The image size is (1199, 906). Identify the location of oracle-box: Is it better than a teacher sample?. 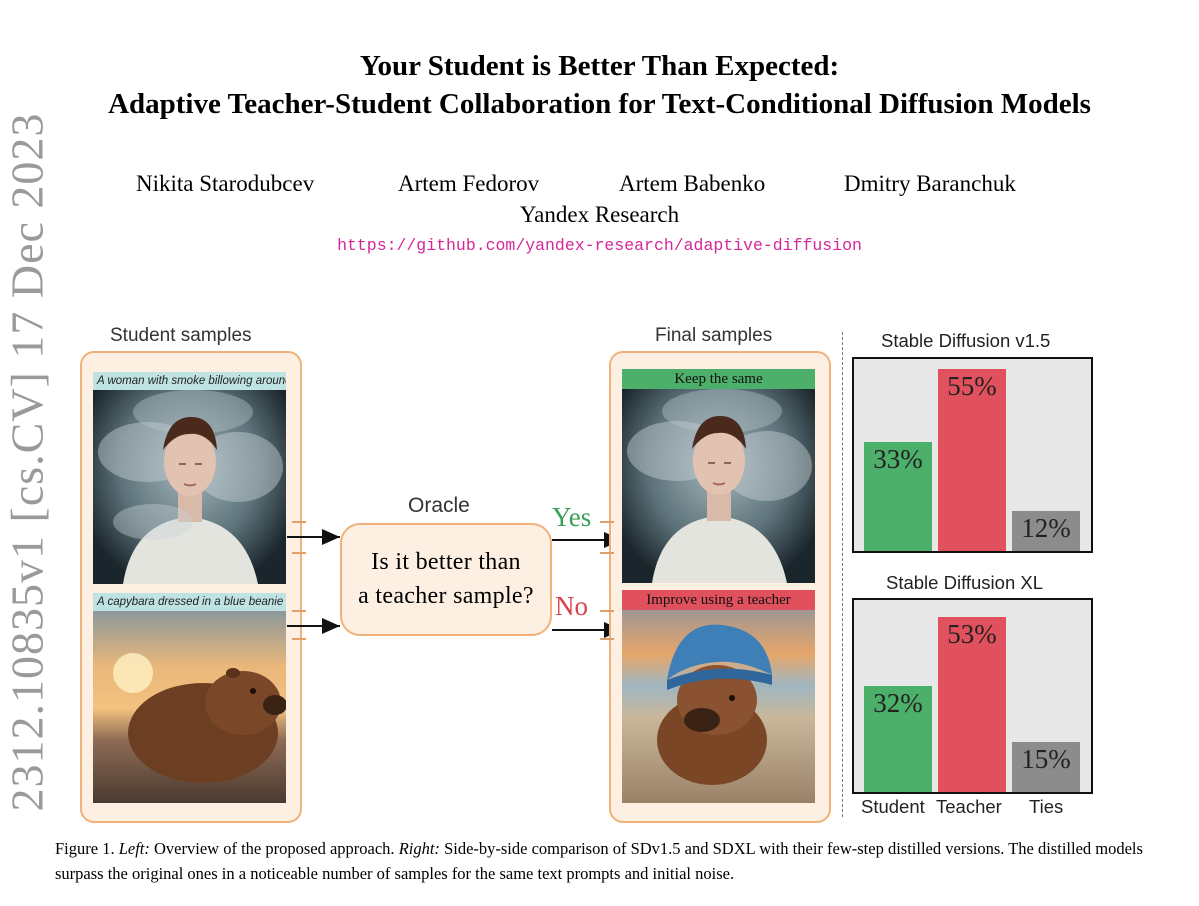
(446, 579).